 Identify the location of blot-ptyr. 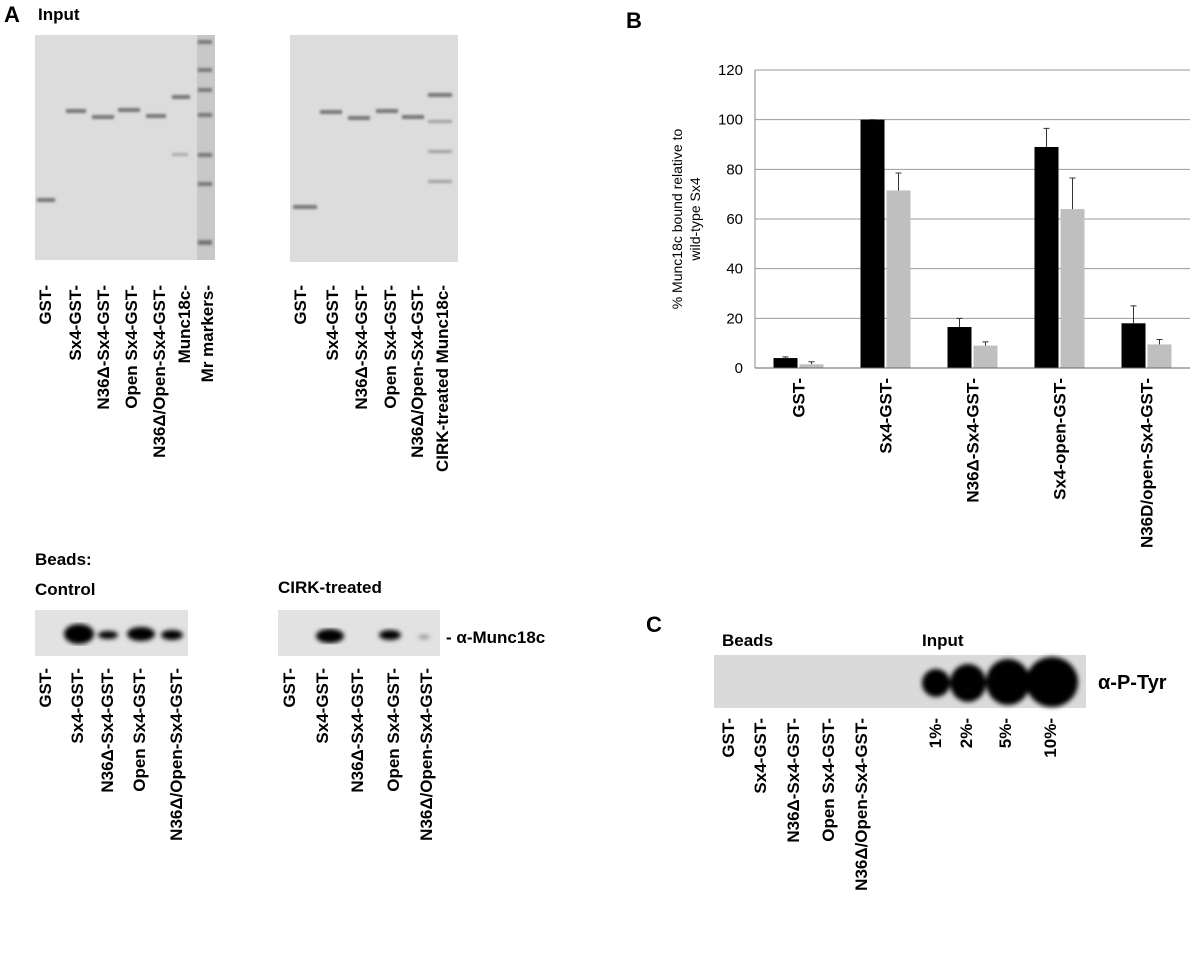
(900, 681).